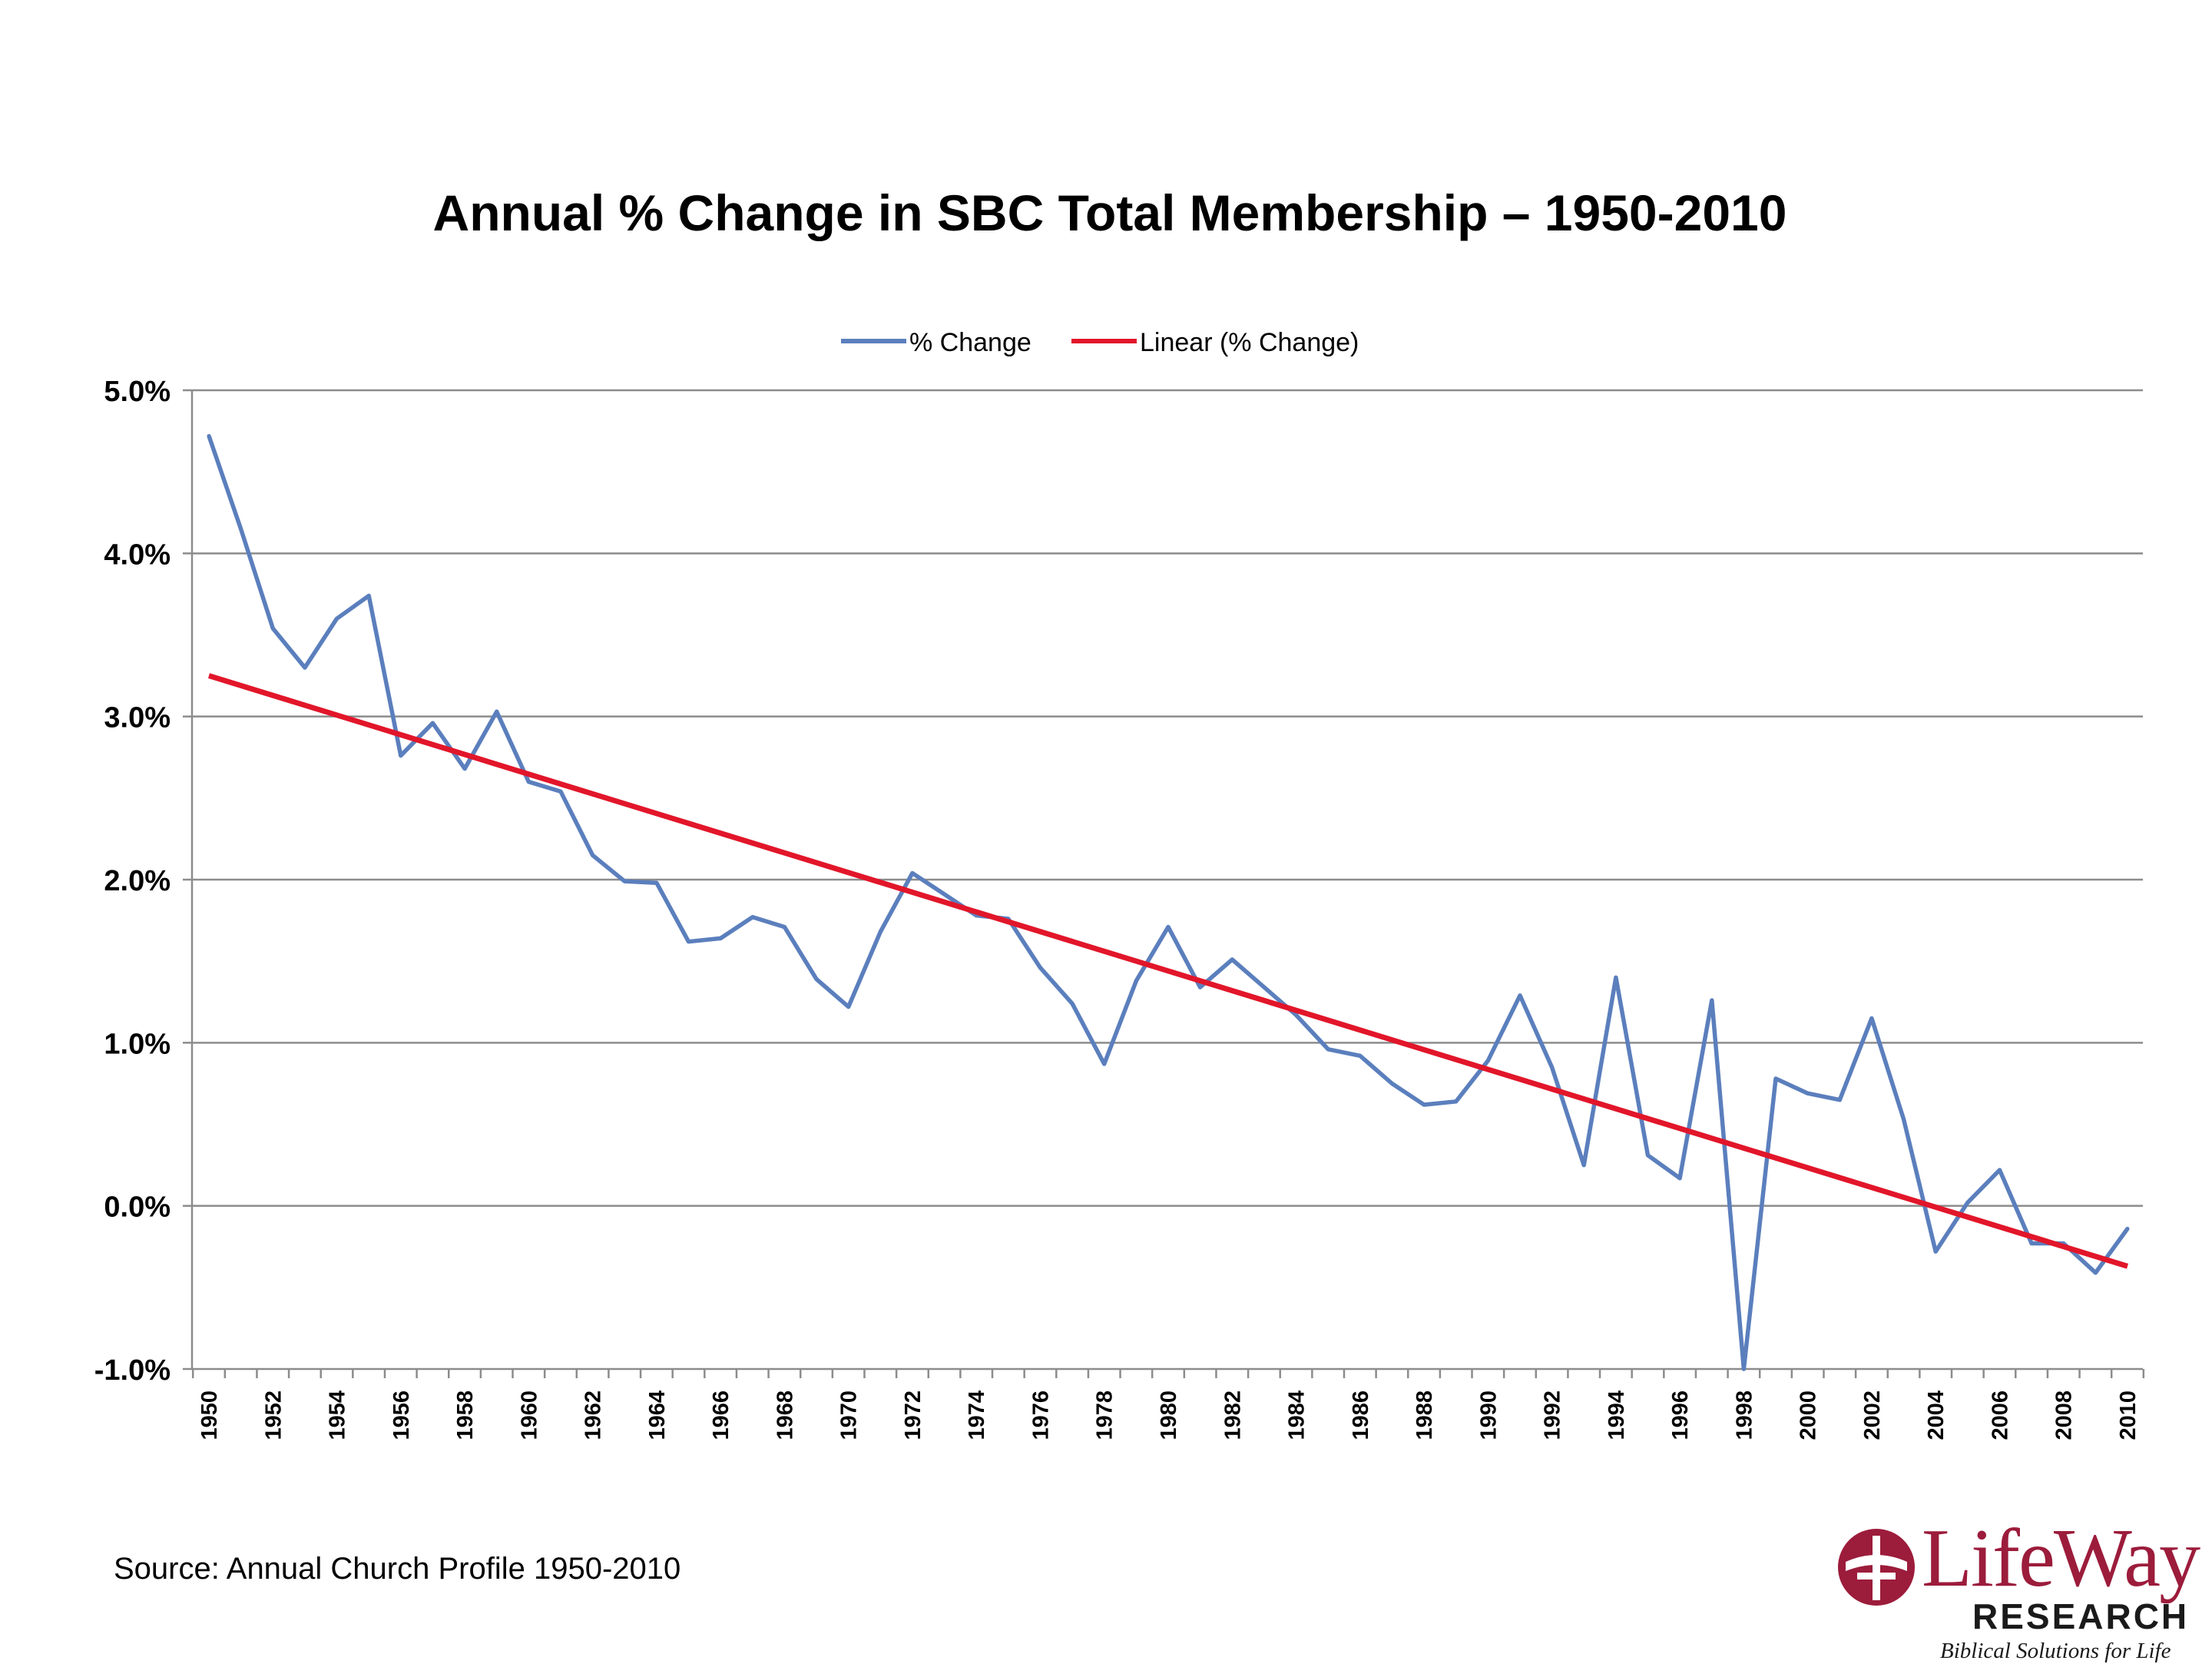 This screenshot has width=2212, height=1664. What do you see at coordinates (1809, 1415) in the screenshot?
I see `x-tick-label: 2000` at bounding box center [1809, 1415].